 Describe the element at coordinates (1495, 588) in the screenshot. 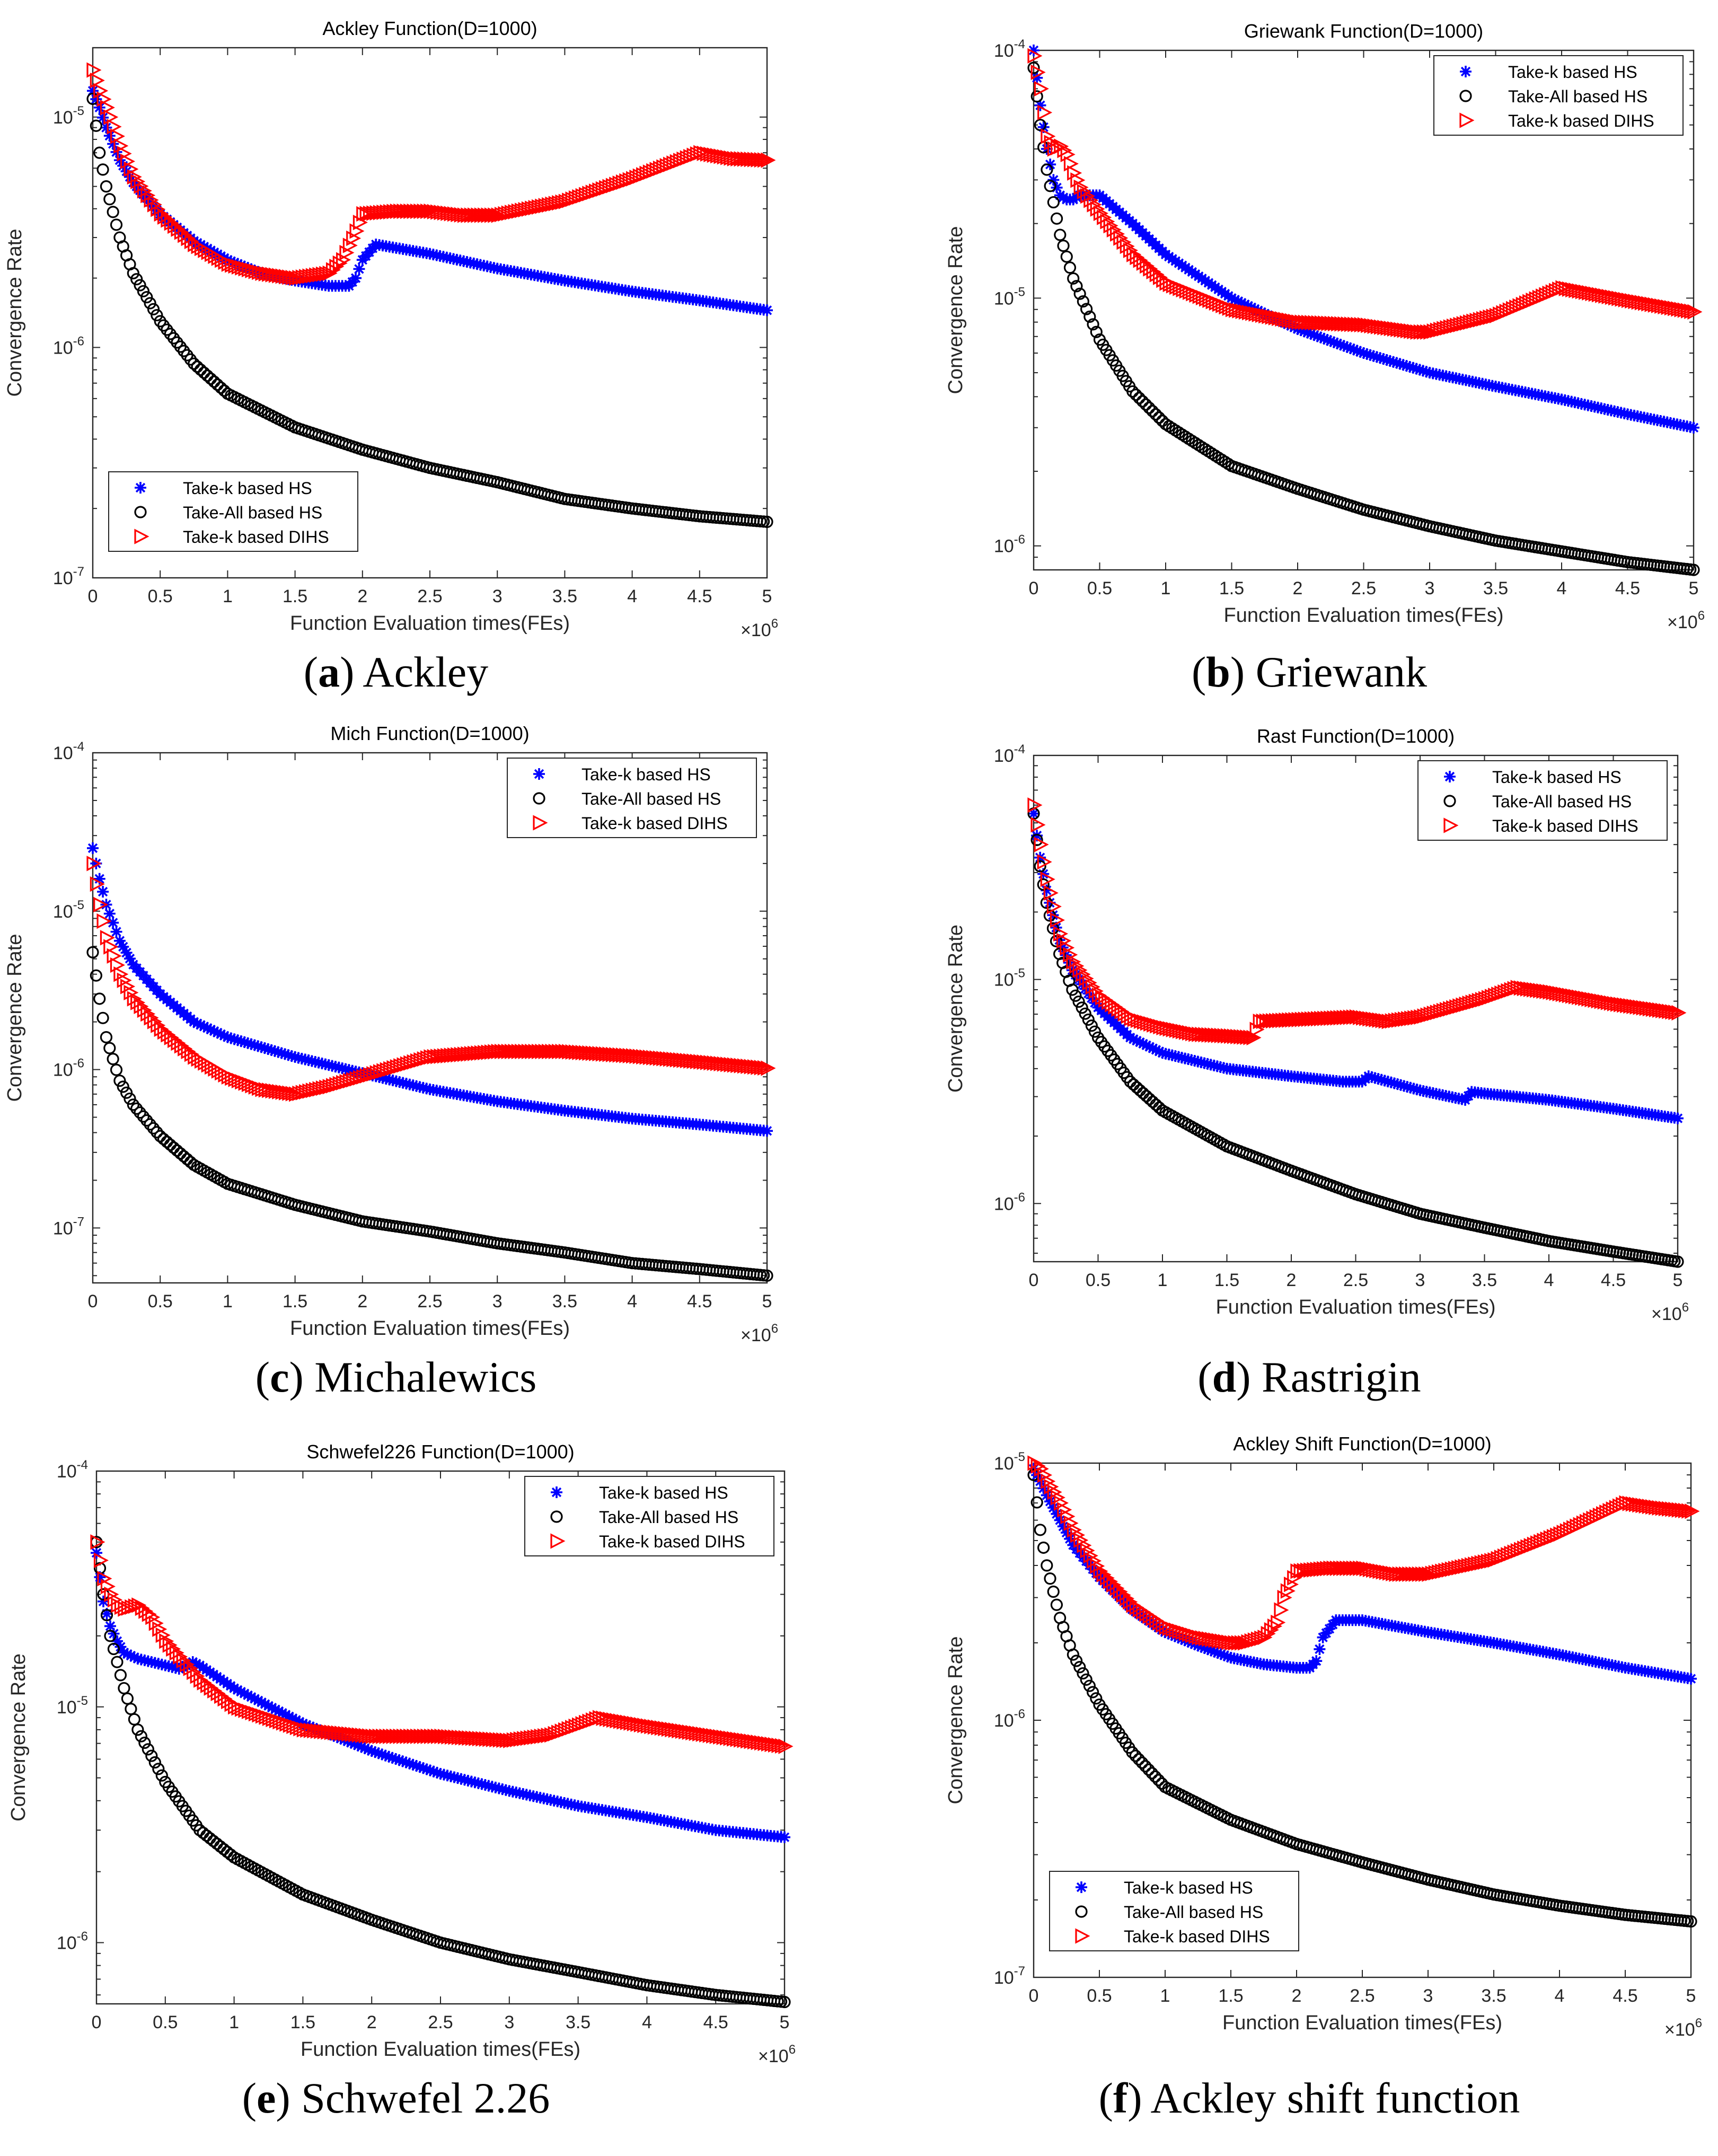

I see `x-tick-label: 3.5` at that location.